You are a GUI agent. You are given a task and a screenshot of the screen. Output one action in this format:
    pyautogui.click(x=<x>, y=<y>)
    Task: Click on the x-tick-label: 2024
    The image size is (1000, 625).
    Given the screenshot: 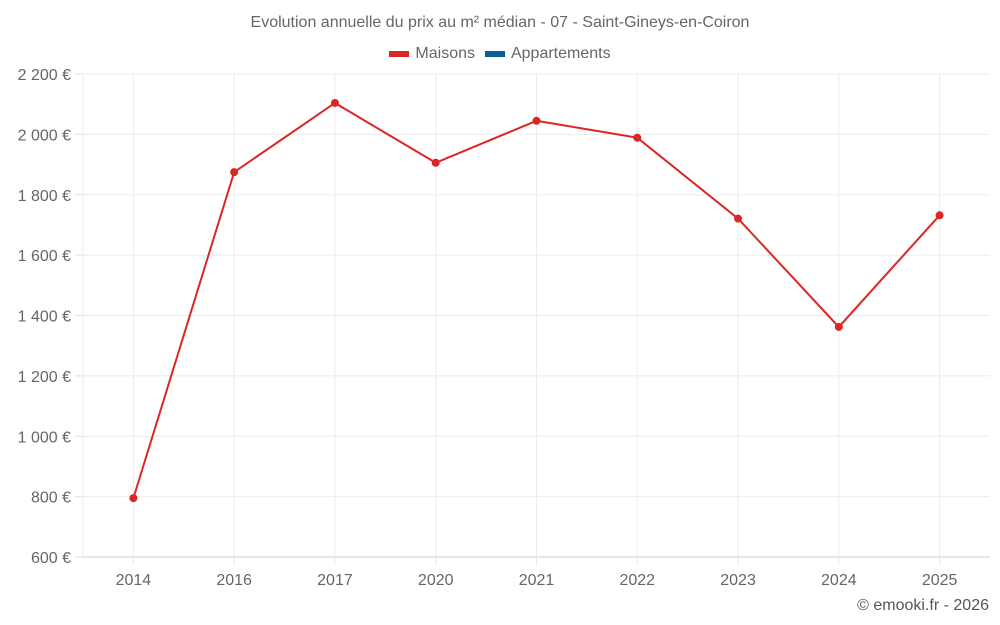 What is the action you would take?
    pyautogui.click(x=839, y=580)
    